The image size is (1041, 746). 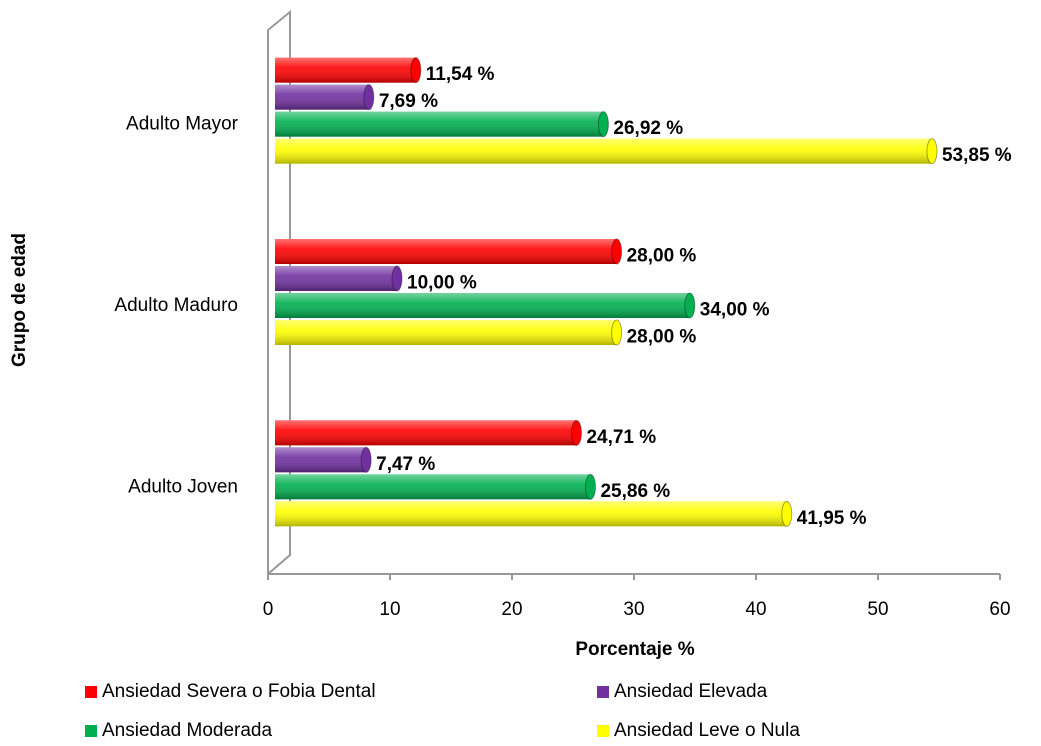 What do you see at coordinates (977, 155) in the screenshot?
I see `value-label: 53,85 %` at bounding box center [977, 155].